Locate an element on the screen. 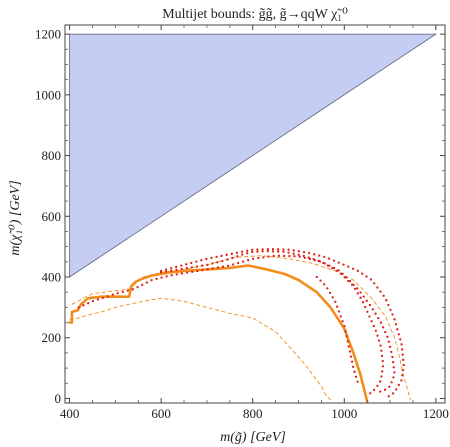  y-tick-label: 200 is located at coordinates (52, 337).